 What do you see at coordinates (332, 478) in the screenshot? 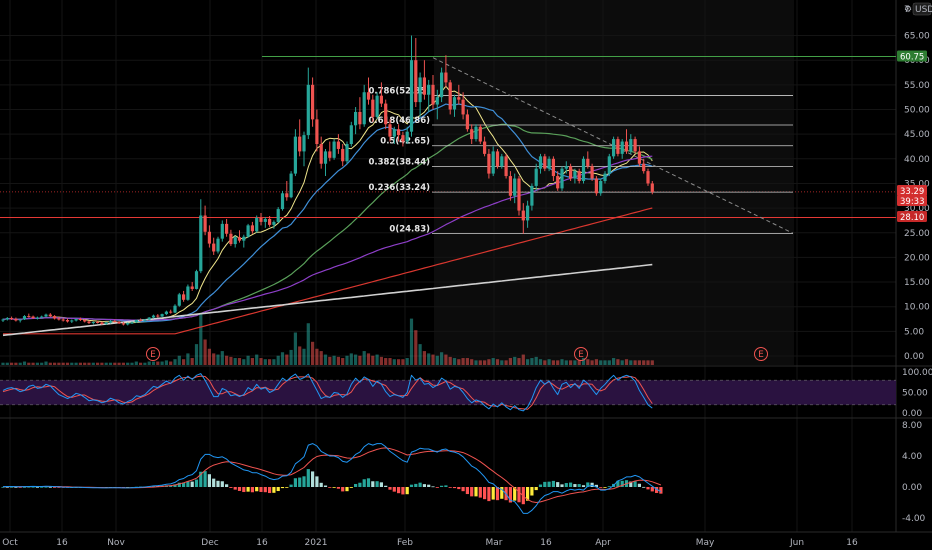
I see `macd-line` at bounding box center [332, 478].